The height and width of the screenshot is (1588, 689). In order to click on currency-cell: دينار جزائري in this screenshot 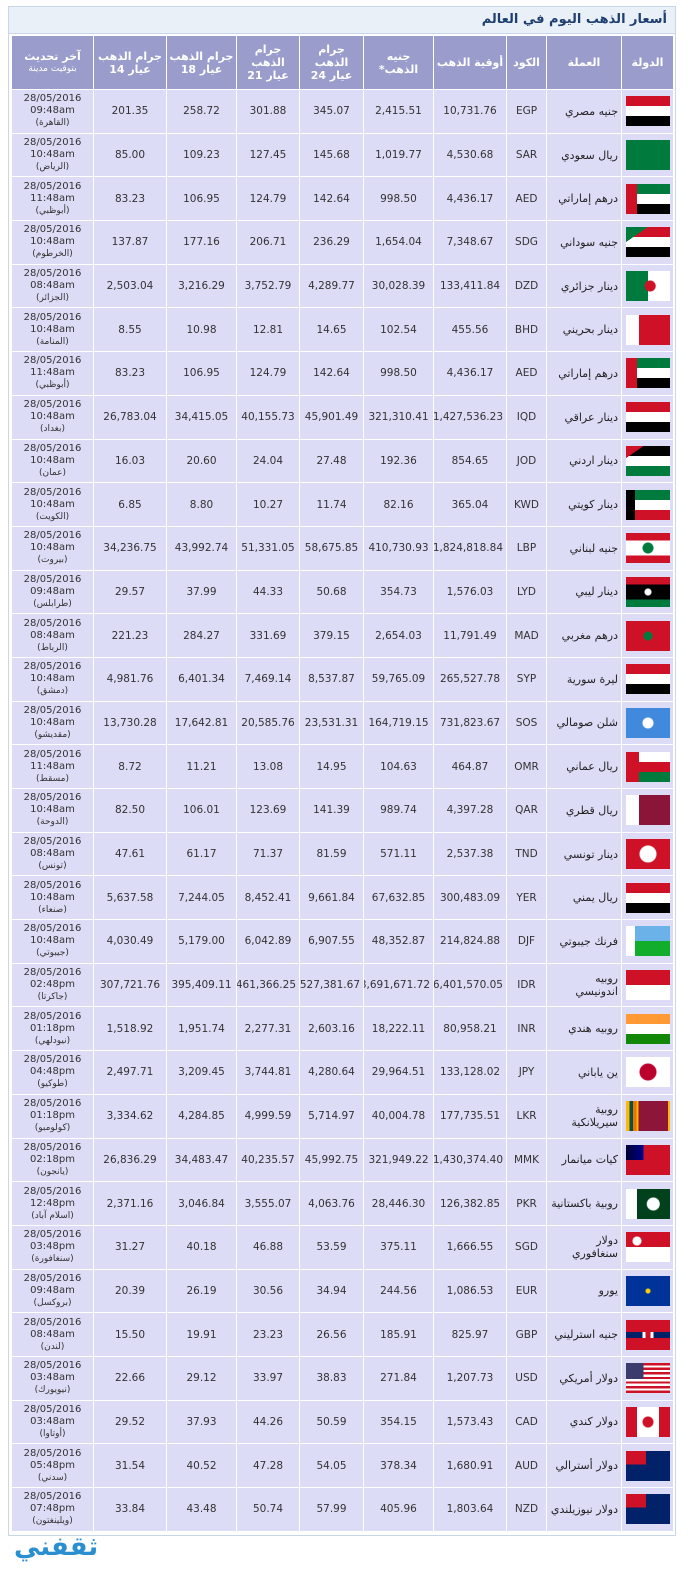, I will do `click(584, 286)`.